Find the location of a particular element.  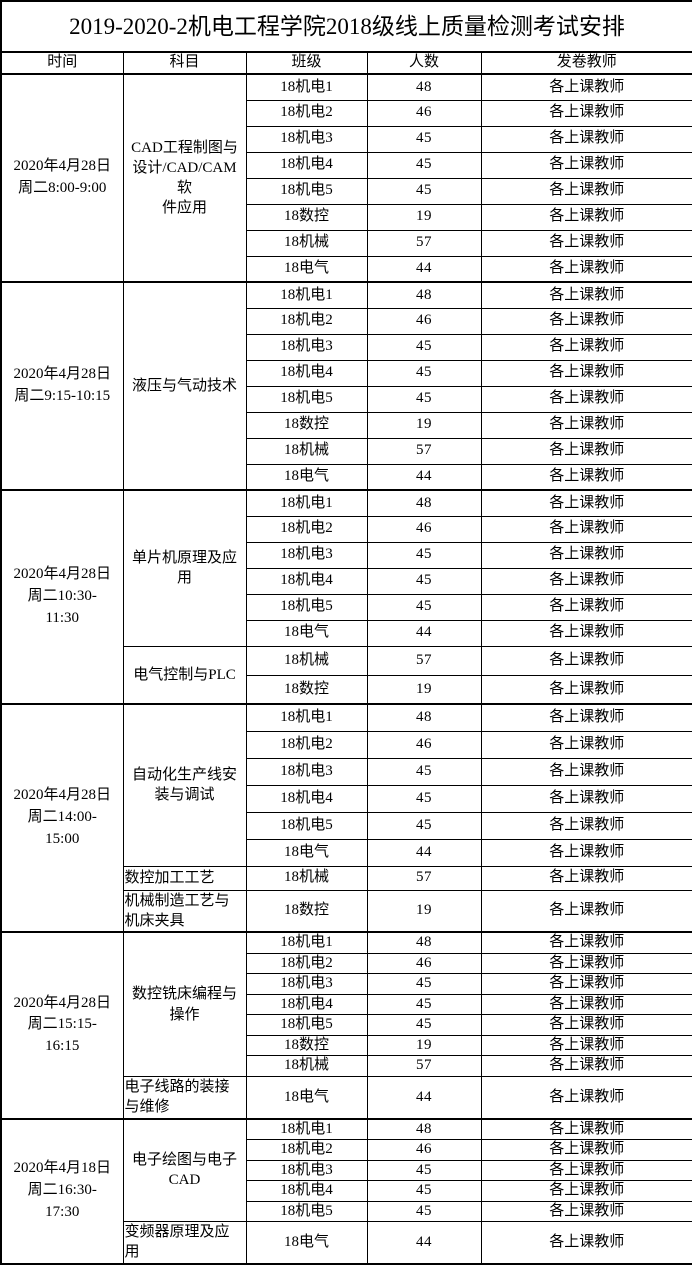

schedule-row: 18机电2 46 各上课教师 is located at coordinates (346, 321).